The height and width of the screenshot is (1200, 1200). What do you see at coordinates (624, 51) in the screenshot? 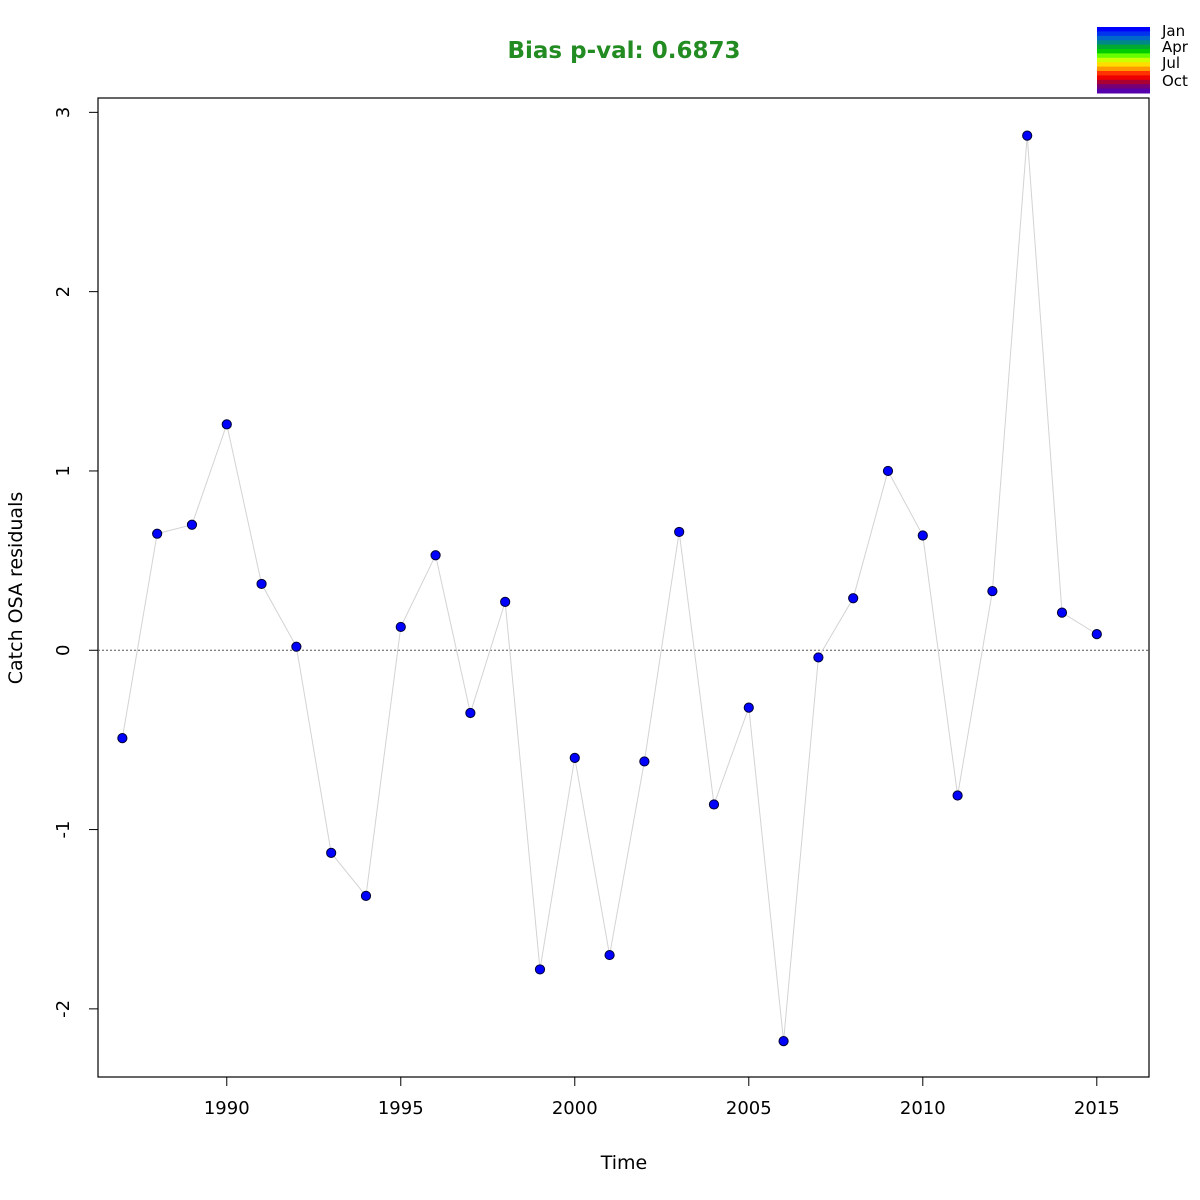
I see `chart-title: Bias p-val: 0.6873` at bounding box center [624, 51].